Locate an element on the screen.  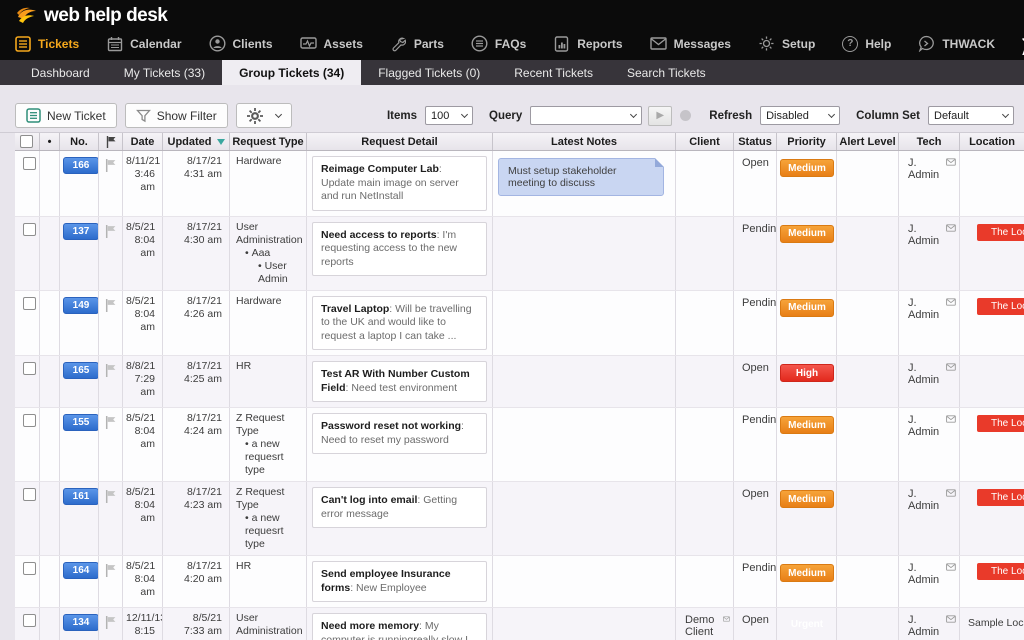
location-cell: The Location is located at coordinates (992, 444).